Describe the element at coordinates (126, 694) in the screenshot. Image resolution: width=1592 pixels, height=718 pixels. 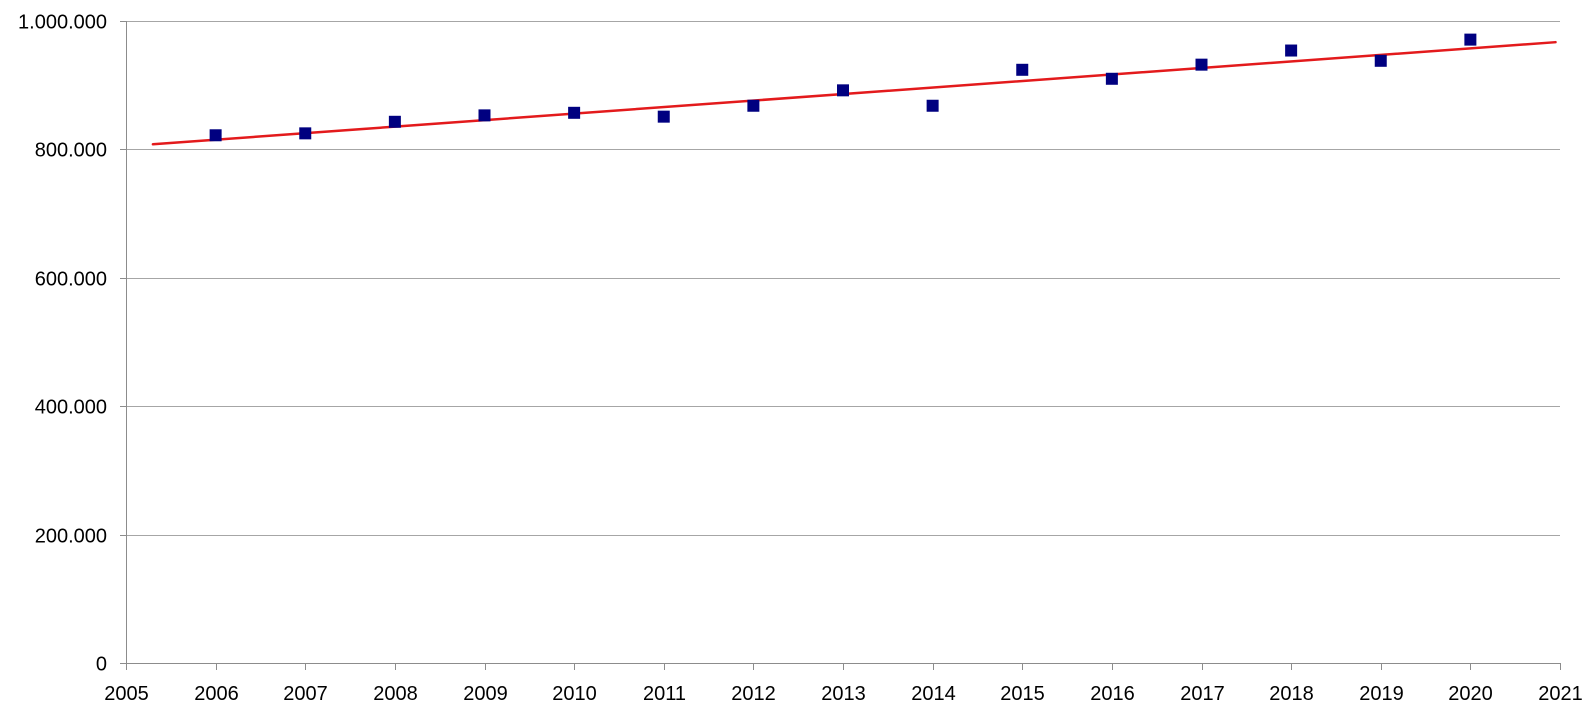
I see `x-tick-label: 2005` at that location.